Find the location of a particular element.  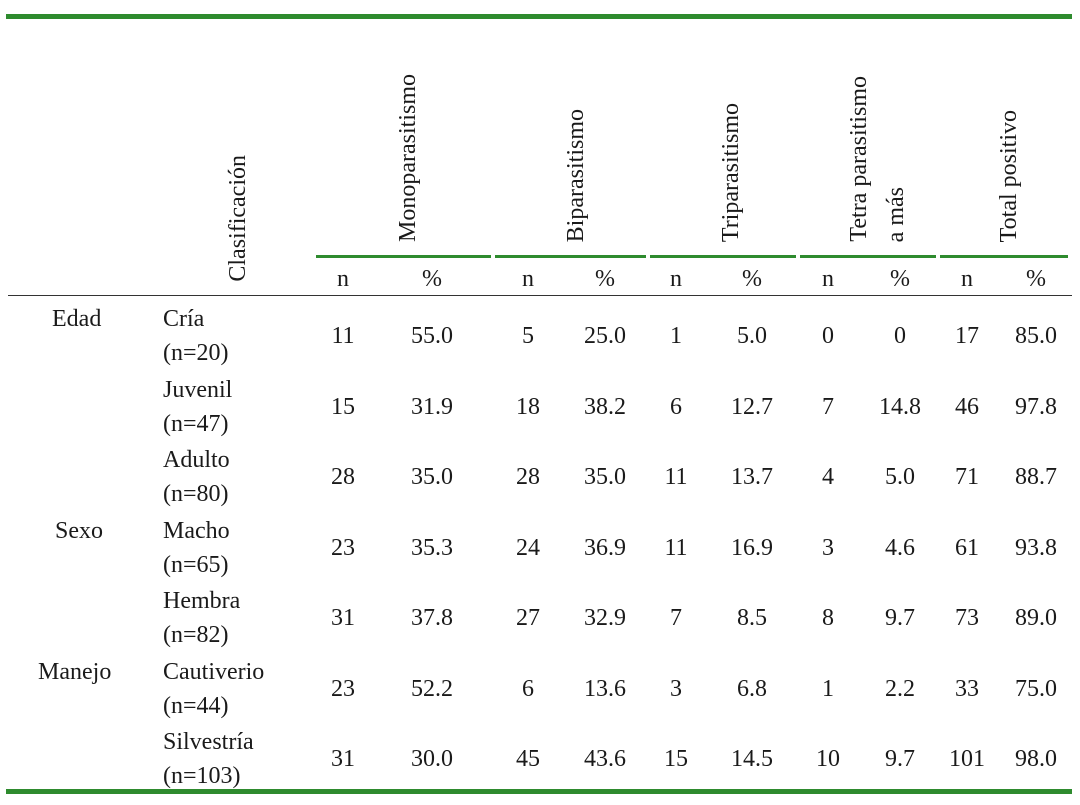

table-cell: 30.0 is located at coordinates (432, 759).